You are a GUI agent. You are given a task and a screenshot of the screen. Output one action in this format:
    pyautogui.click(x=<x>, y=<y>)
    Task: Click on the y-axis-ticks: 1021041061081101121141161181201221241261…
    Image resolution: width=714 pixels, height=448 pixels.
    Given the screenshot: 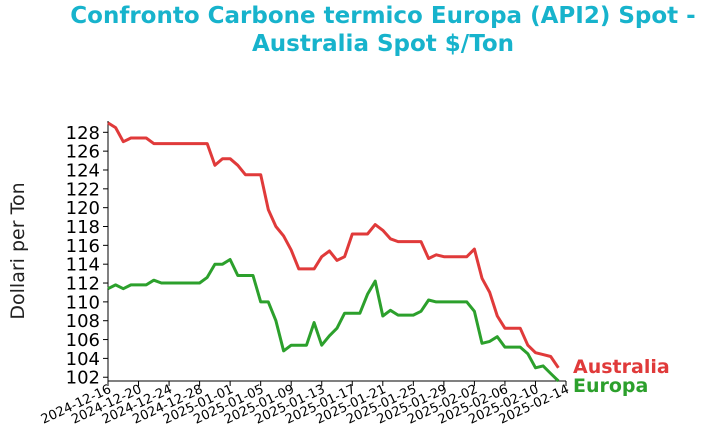 What is the action you would take?
    pyautogui.click(x=87, y=256)
    